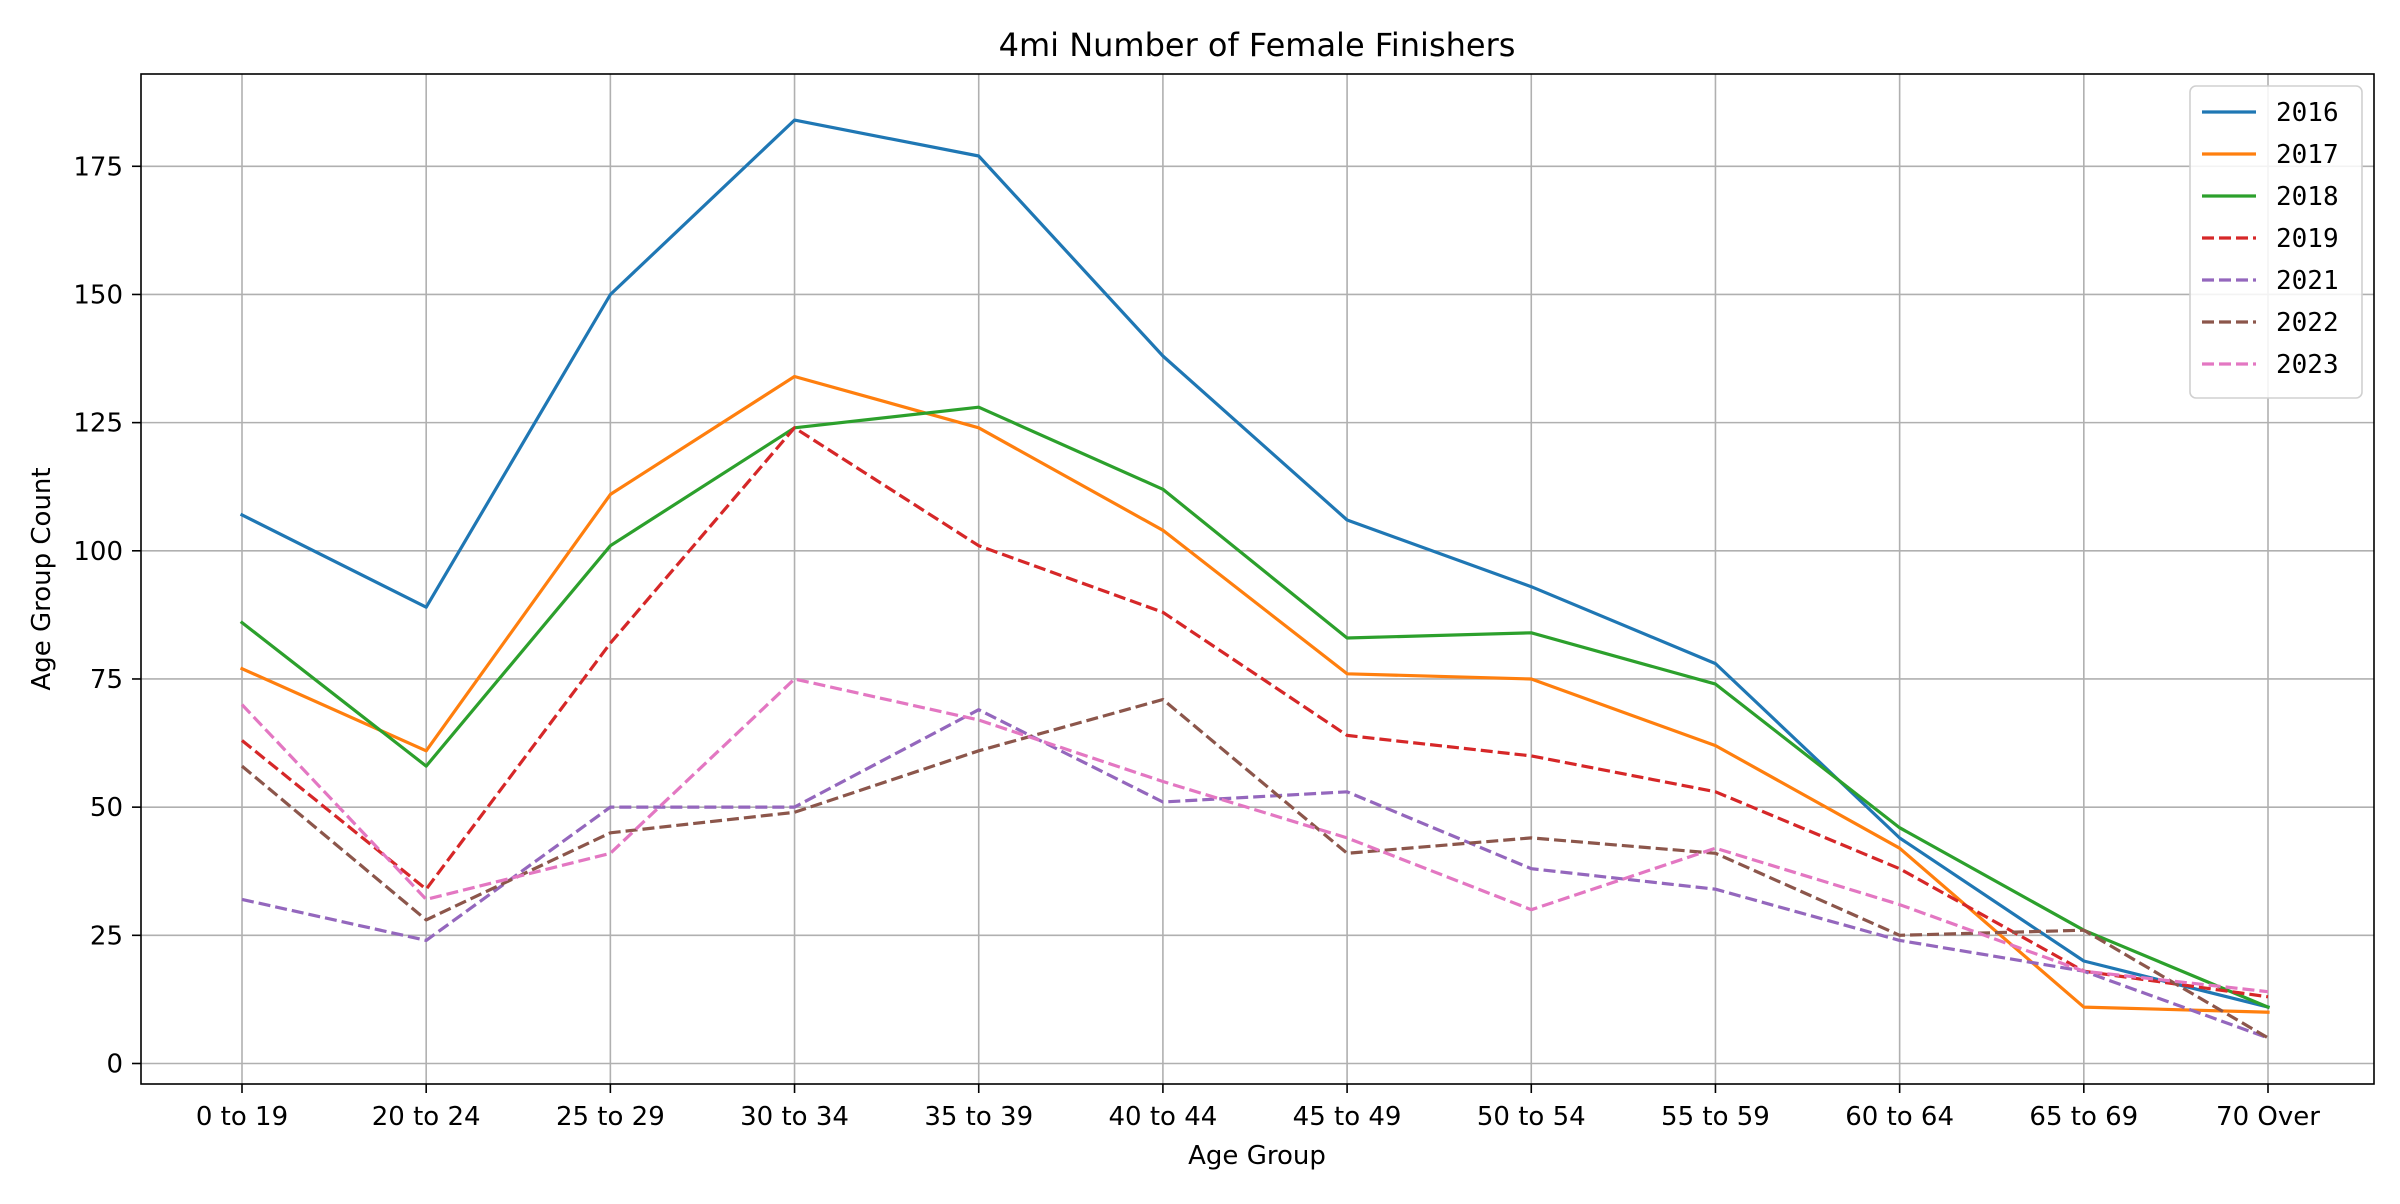 The image size is (2400, 1204). Describe the element at coordinates (2307, 281) in the screenshot. I see `legend-label-2021: 2021` at that location.